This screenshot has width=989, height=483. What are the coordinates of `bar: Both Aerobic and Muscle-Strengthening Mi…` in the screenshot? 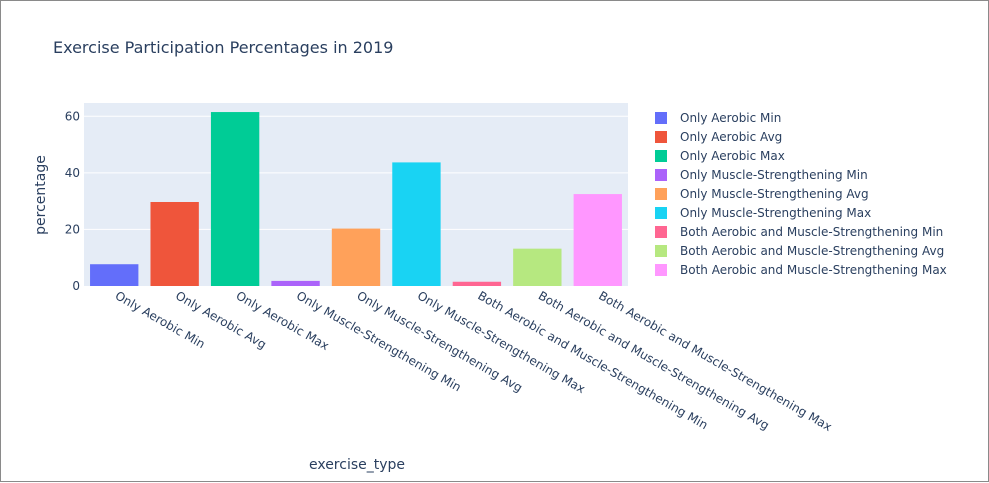 It's located at (477, 283).